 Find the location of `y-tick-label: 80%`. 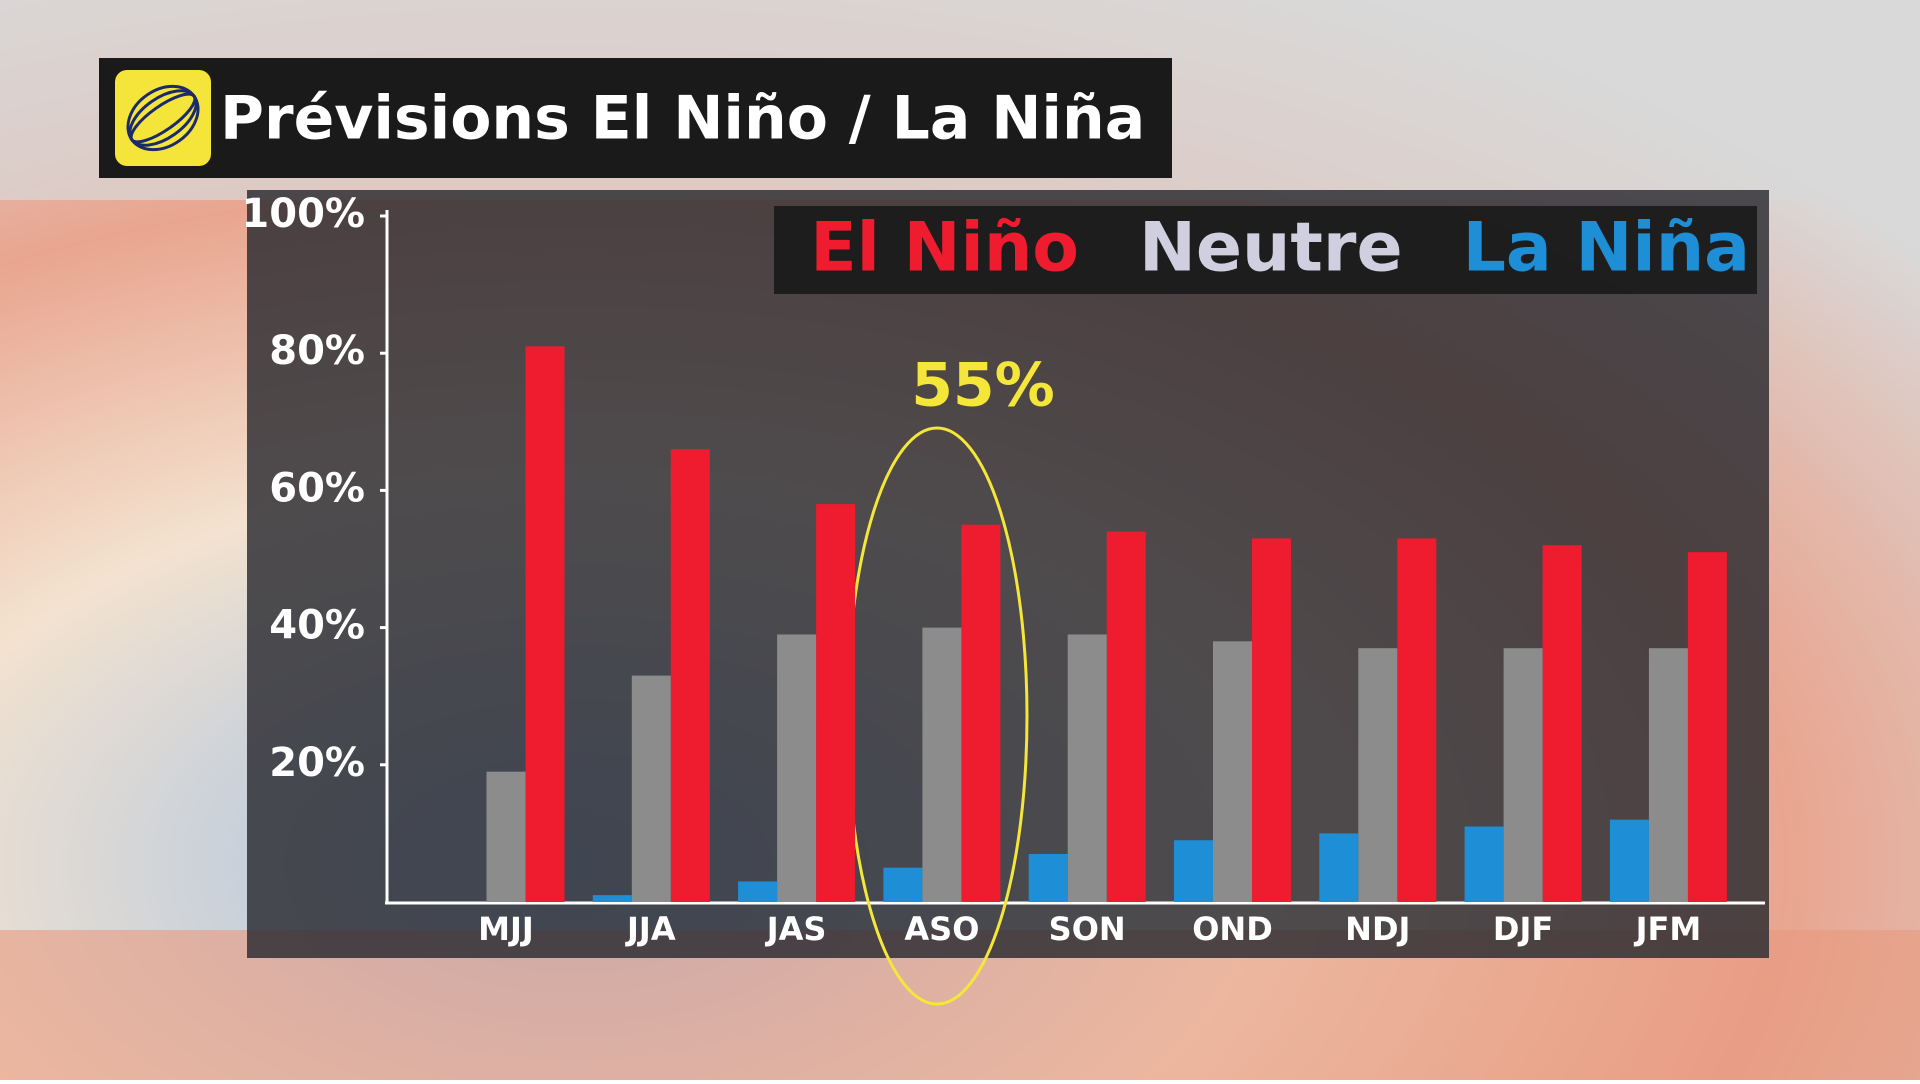

y-tick-label: 80% is located at coordinates (317, 351).